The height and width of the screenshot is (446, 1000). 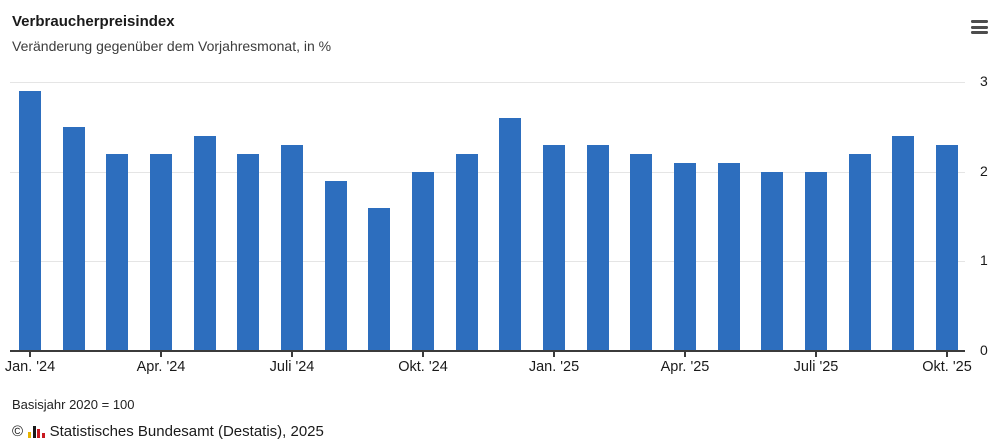 What do you see at coordinates (947, 247) in the screenshot?
I see `bar-Okt. '25` at bounding box center [947, 247].